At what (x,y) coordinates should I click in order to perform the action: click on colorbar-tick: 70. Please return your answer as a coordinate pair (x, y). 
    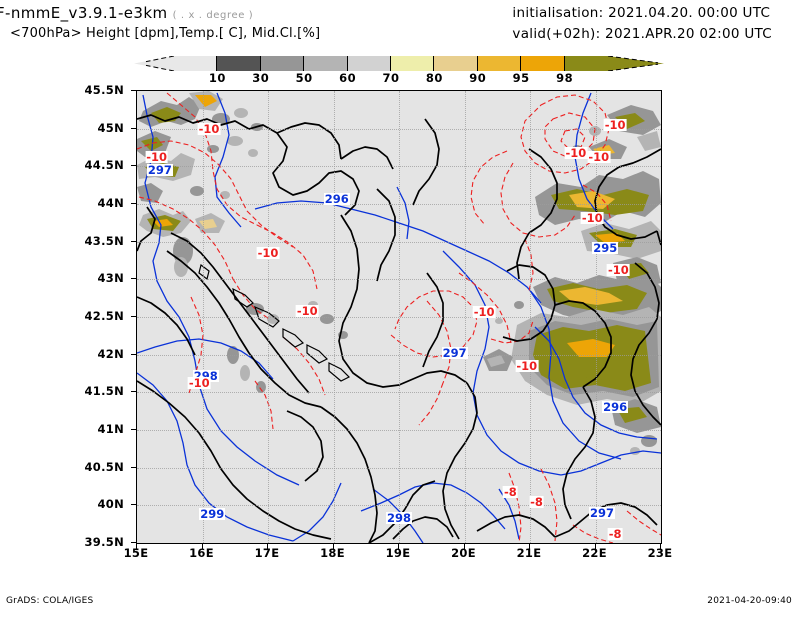
    Looking at the image, I should click on (391, 78).